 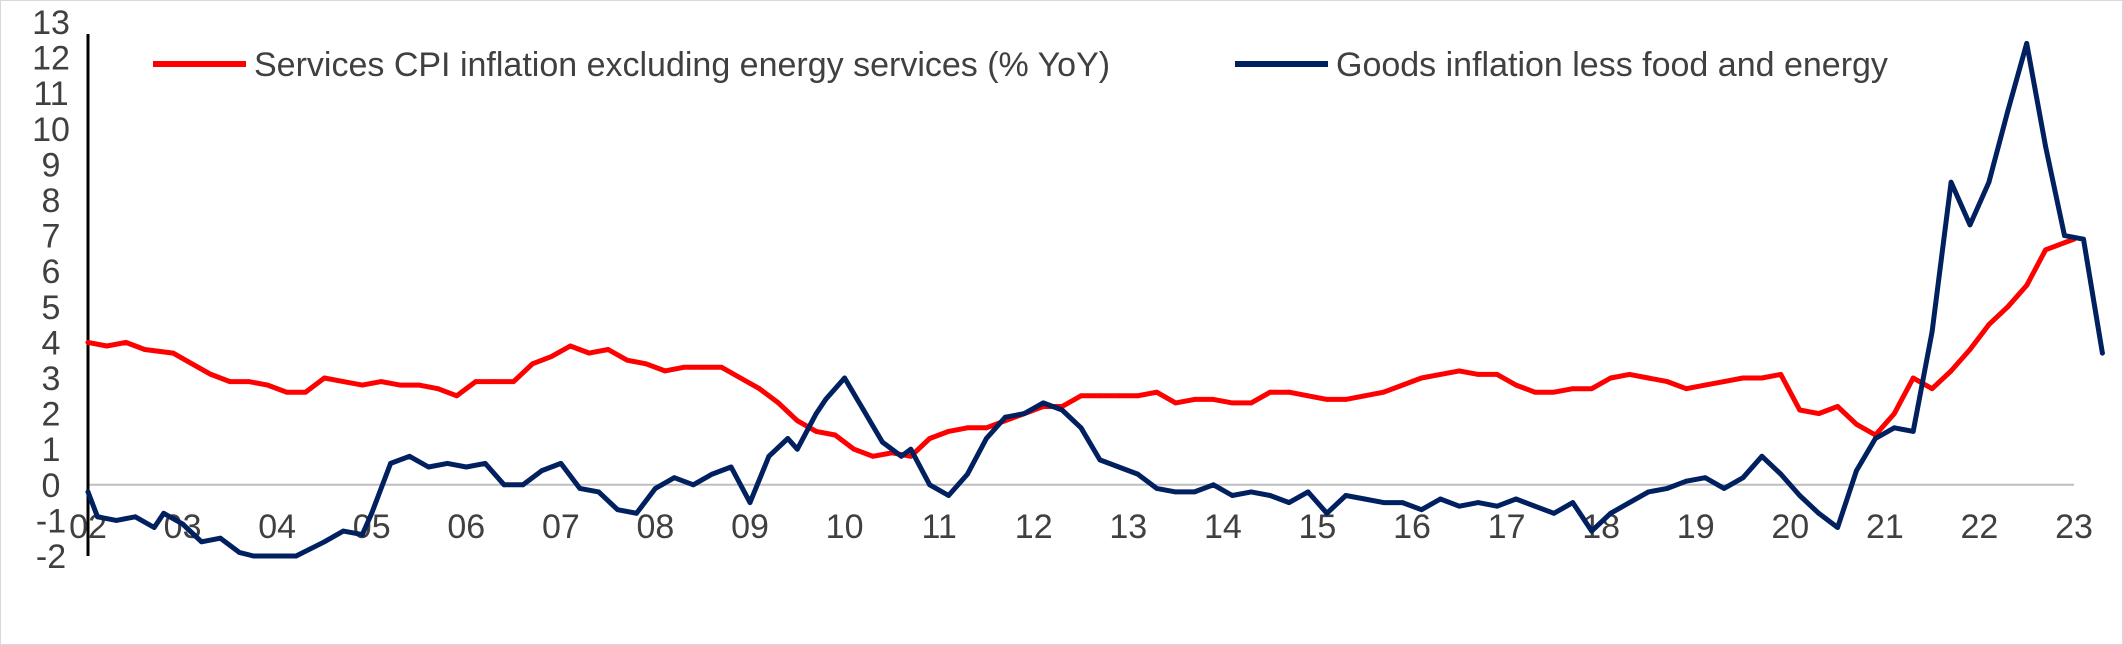 What do you see at coordinates (656, 527) in the screenshot?
I see `x-tick-label: 08` at bounding box center [656, 527].